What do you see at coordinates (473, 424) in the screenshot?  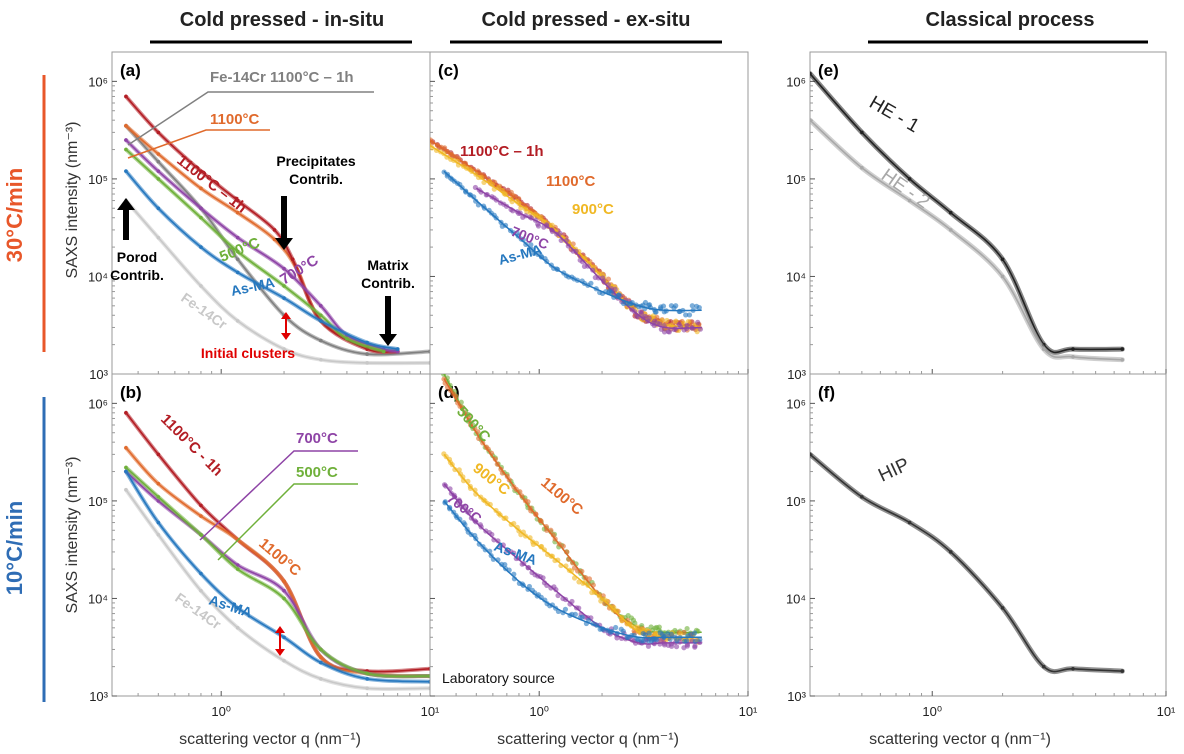 I see `series-label: 500°C` at bounding box center [473, 424].